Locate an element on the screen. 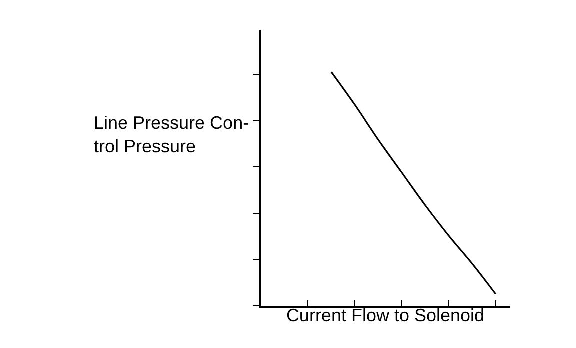 The height and width of the screenshot is (348, 576). x-axis-title: Current Flow to Solenoid is located at coordinates (385, 315).